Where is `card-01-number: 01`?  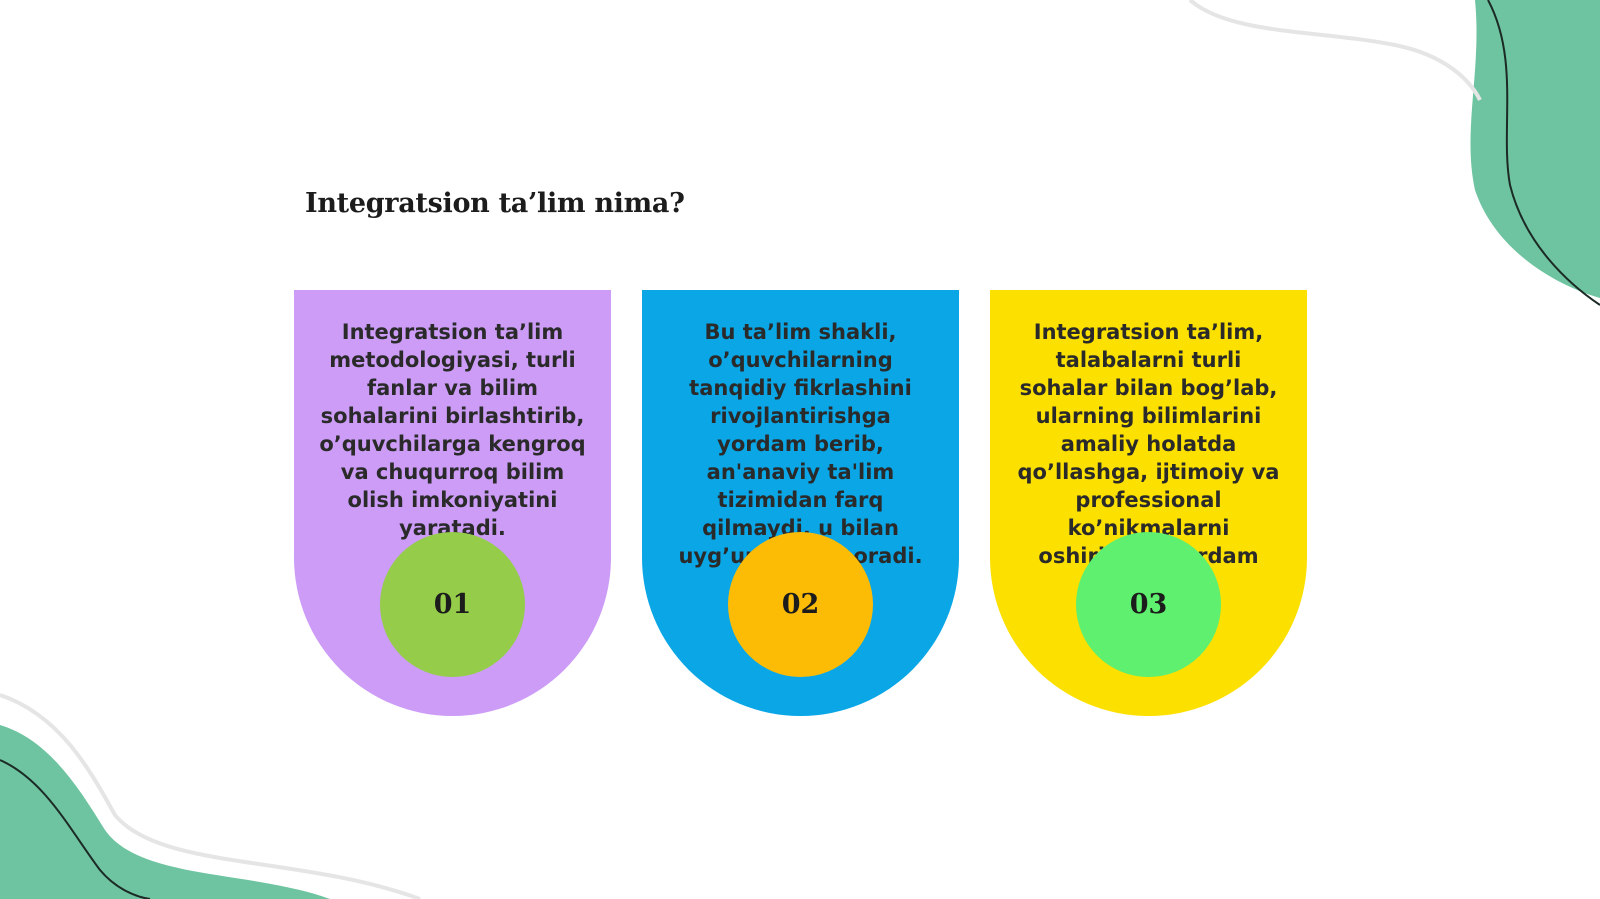 card-01-number: 01 is located at coordinates (452, 604).